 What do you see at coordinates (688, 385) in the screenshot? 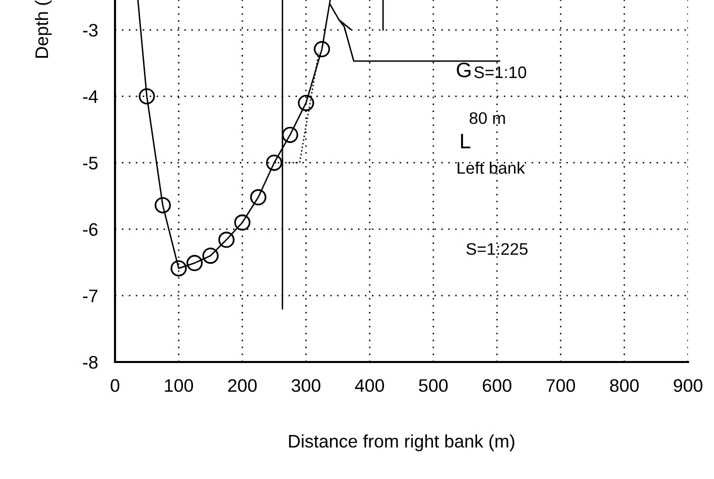
I see `x-tick-label: 900` at bounding box center [688, 385].